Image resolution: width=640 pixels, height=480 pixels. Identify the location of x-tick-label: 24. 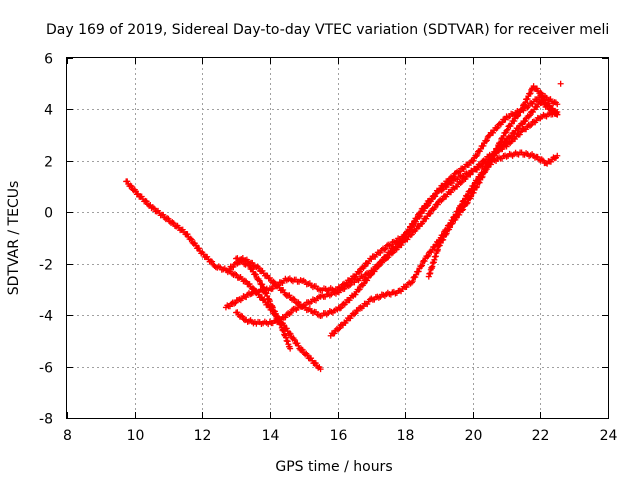
(609, 436).